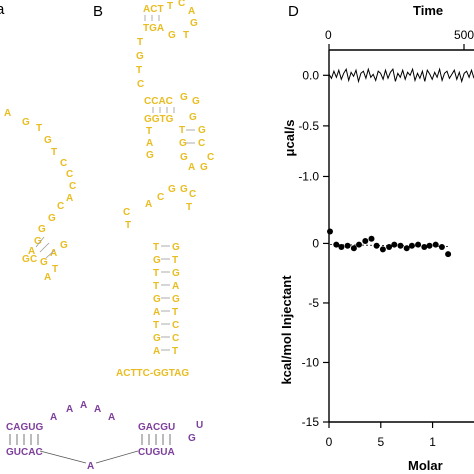 The width and height of the screenshot is (474, 474). What do you see at coordinates (153, 28) in the screenshot?
I see `nucleotide-row: TGA` at bounding box center [153, 28].